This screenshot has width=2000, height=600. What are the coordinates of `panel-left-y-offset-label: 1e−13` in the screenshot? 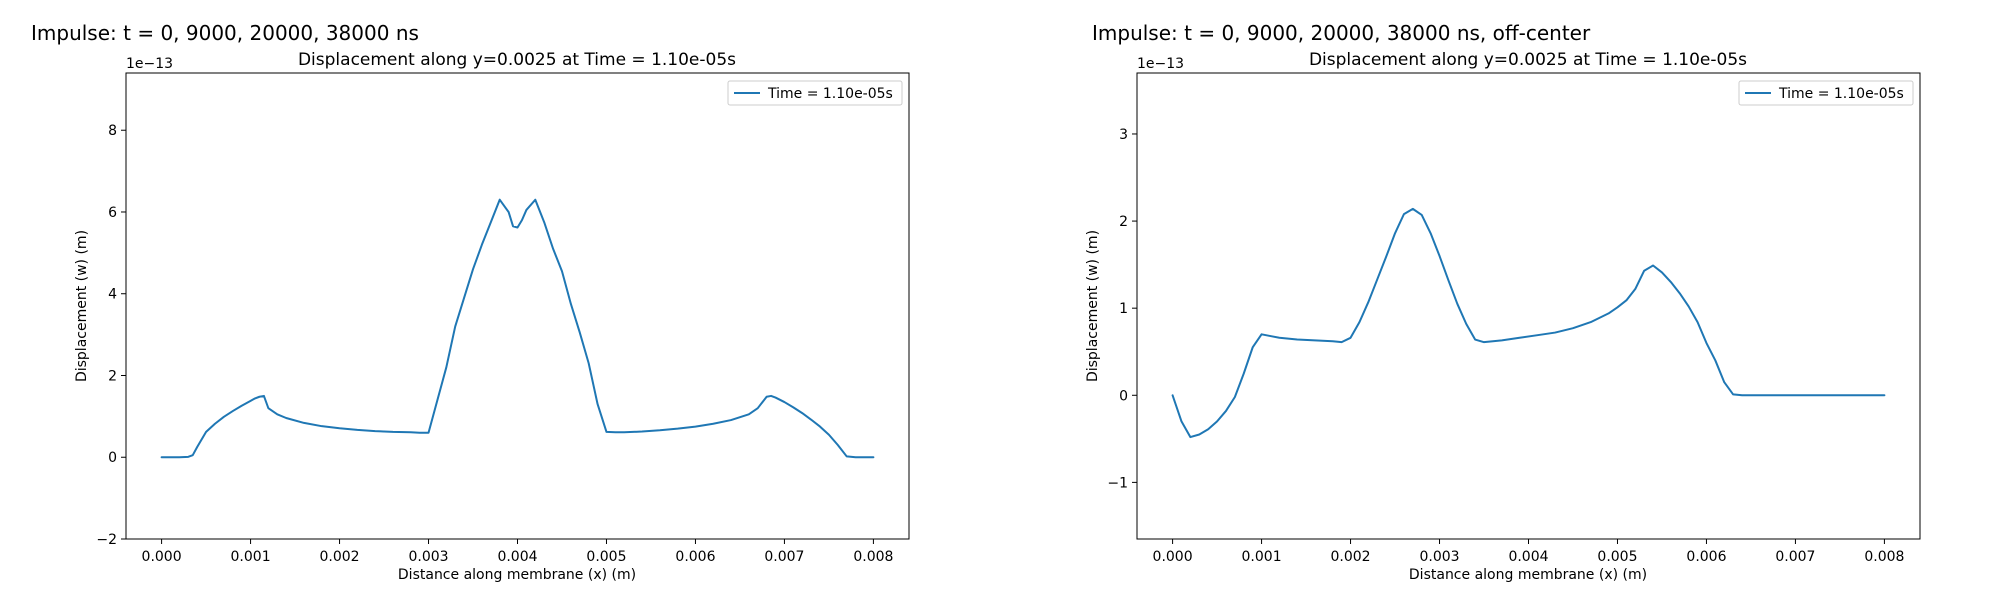 It's located at (149, 64).